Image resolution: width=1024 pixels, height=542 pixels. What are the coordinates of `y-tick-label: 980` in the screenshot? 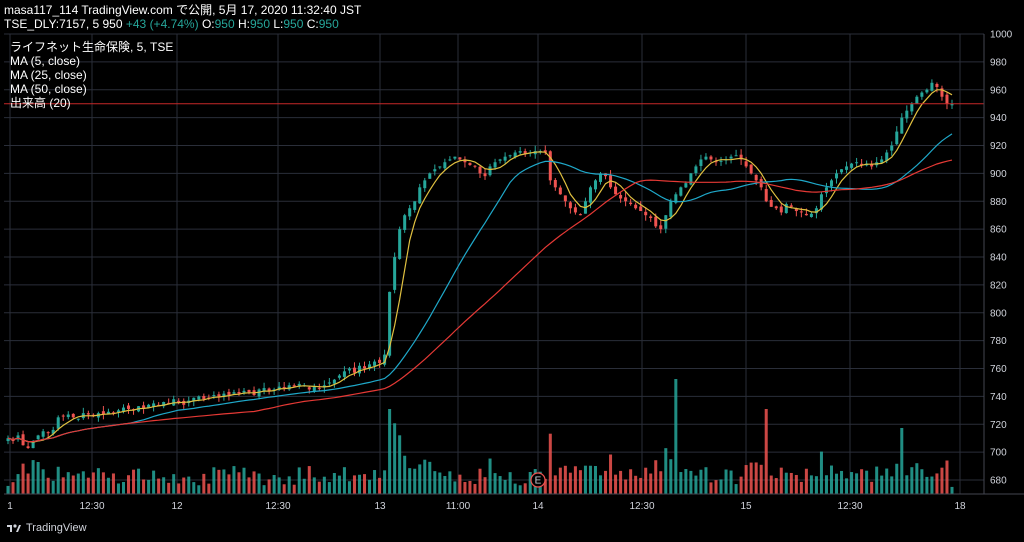 It's located at (998, 62).